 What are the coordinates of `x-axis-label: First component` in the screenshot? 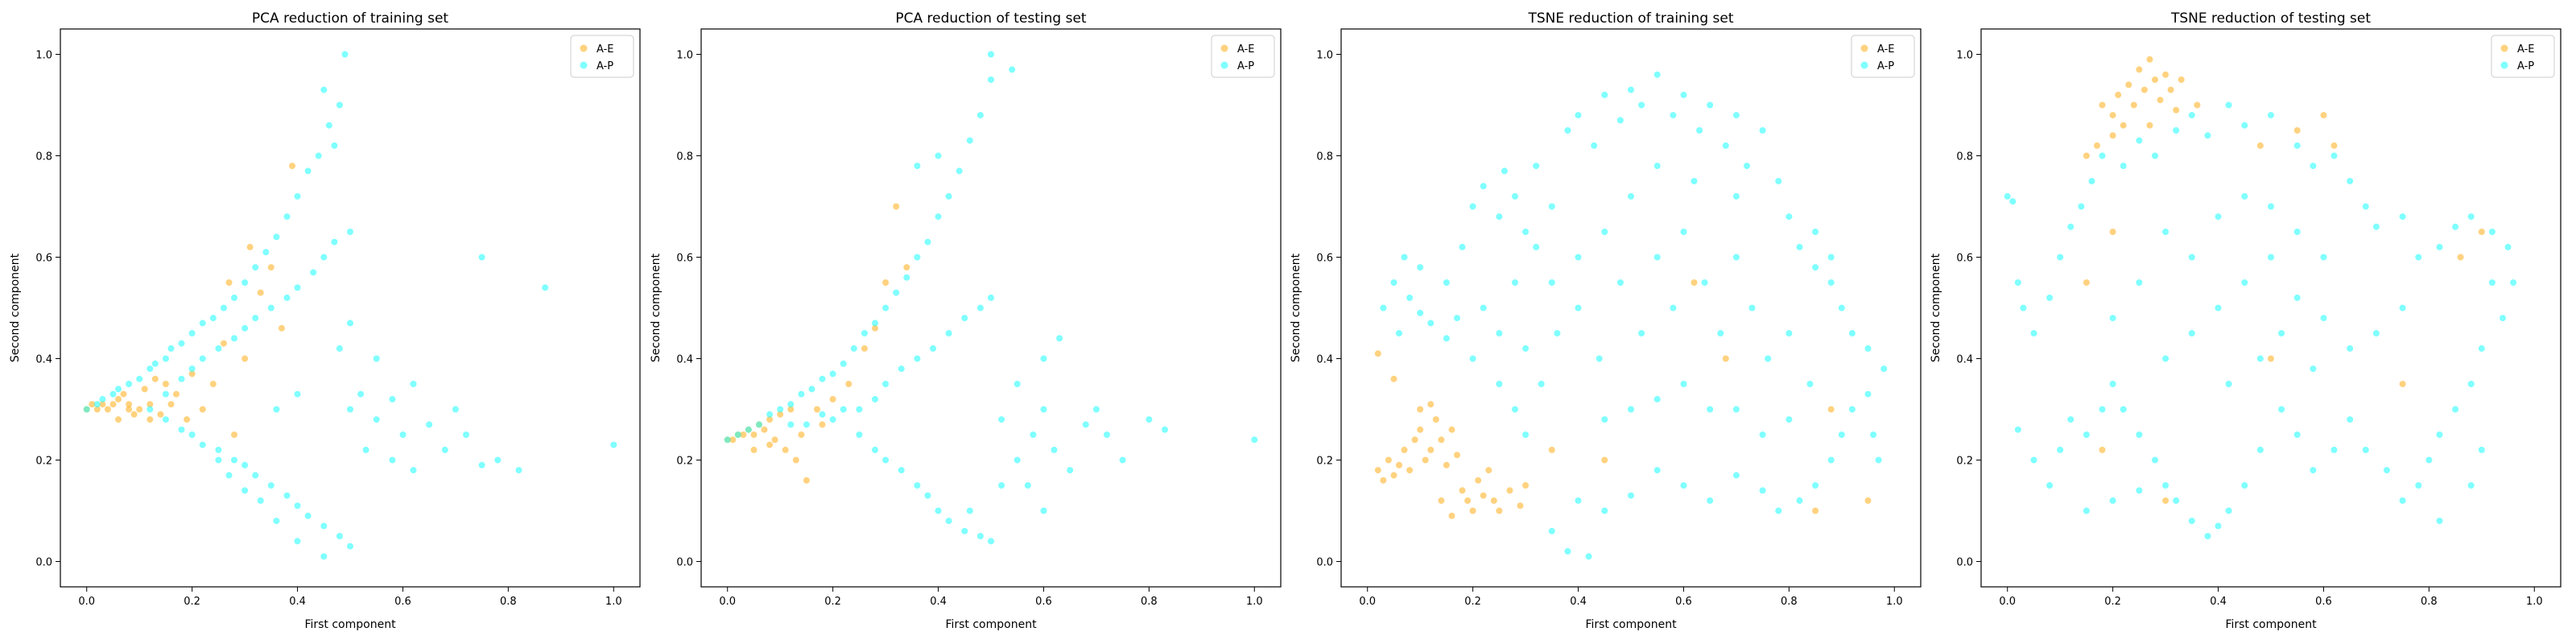 It's located at (2271, 624).